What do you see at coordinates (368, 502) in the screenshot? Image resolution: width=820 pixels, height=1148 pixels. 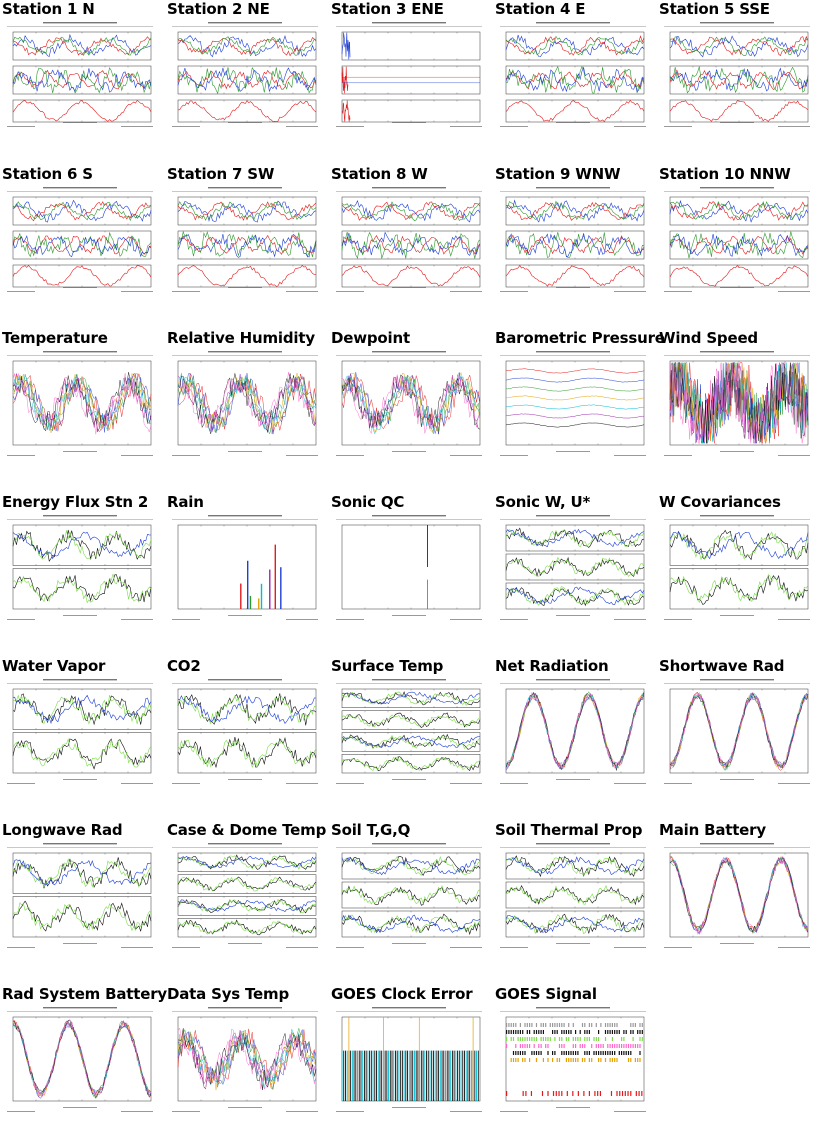 I see `plot-title: Sonic QC` at bounding box center [368, 502].